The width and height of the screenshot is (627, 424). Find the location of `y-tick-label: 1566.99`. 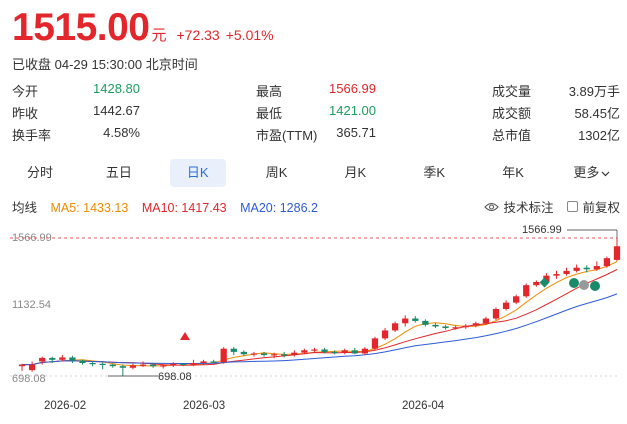

y-tick-label: 1566.99 is located at coordinates (32, 238).